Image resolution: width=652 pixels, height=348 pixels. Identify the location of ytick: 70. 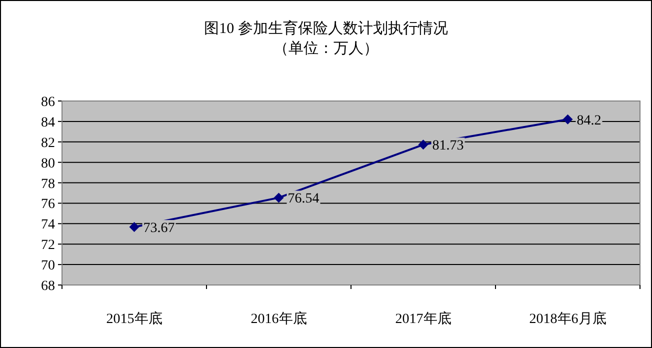
(48, 266).